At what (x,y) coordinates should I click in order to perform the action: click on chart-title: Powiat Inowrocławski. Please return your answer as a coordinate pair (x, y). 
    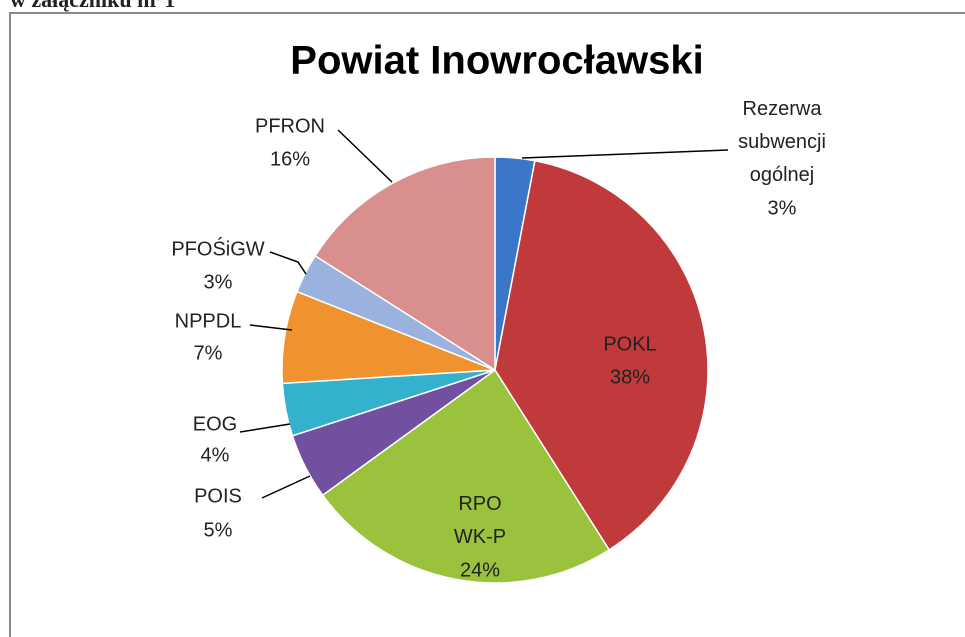
    Looking at the image, I should click on (496, 61).